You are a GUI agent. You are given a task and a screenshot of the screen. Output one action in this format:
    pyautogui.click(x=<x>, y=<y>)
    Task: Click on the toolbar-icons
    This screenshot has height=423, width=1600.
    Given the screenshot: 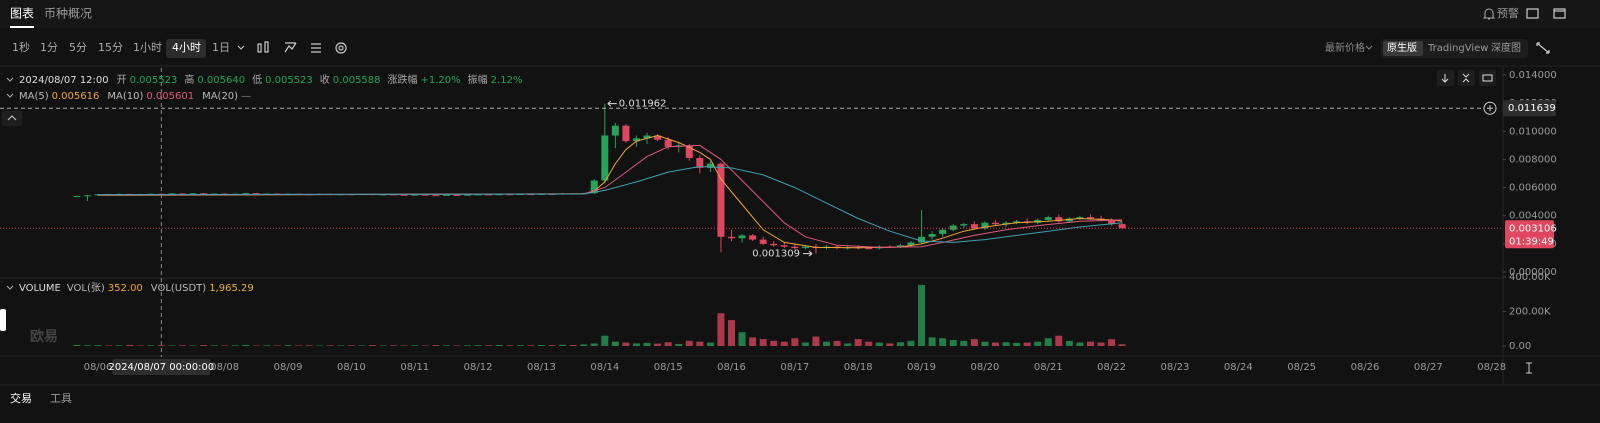 What is the action you would take?
    pyautogui.click(x=302, y=47)
    